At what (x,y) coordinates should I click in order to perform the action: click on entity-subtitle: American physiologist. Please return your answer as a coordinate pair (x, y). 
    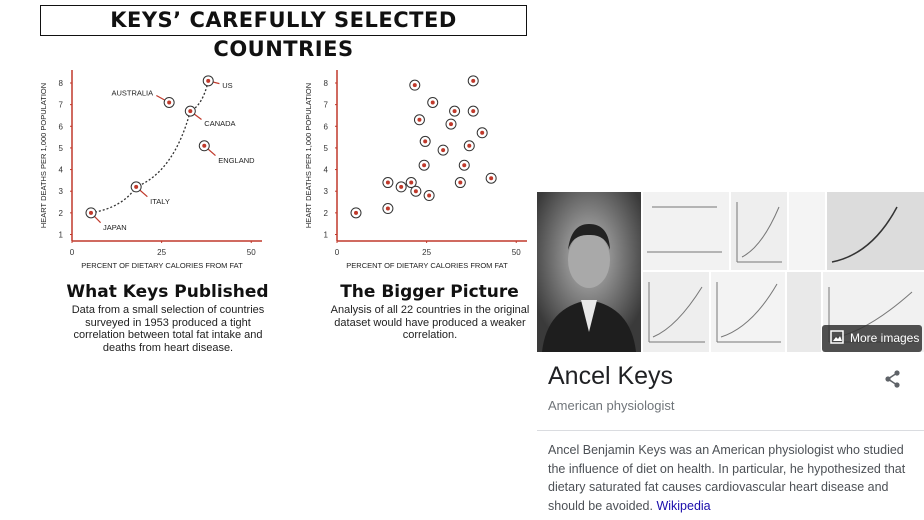
    Looking at the image, I should click on (611, 405).